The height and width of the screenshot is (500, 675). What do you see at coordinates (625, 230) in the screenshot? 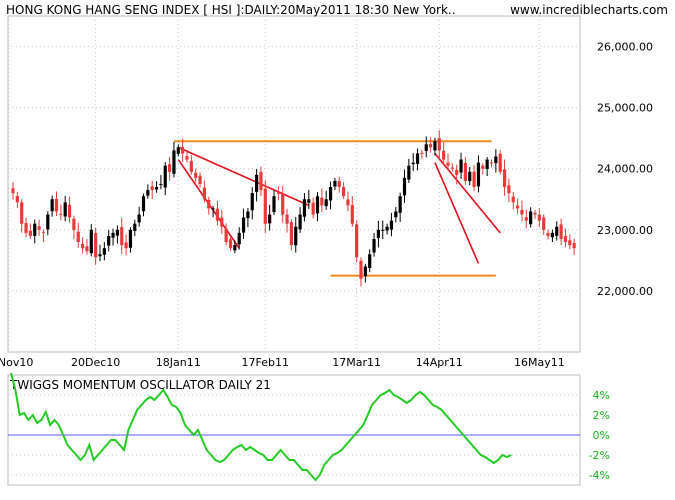
I see `price-y-tick-label: 23,000.00` at bounding box center [625, 230].